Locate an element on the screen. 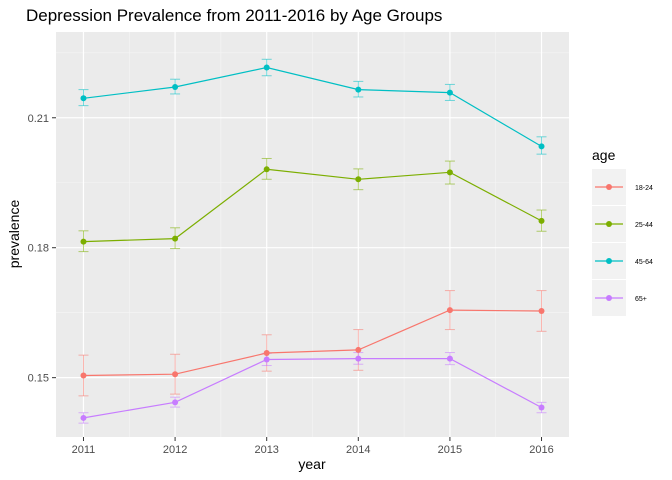 This screenshot has height=480, width=672. legend-label: 45-64 is located at coordinates (644, 262).